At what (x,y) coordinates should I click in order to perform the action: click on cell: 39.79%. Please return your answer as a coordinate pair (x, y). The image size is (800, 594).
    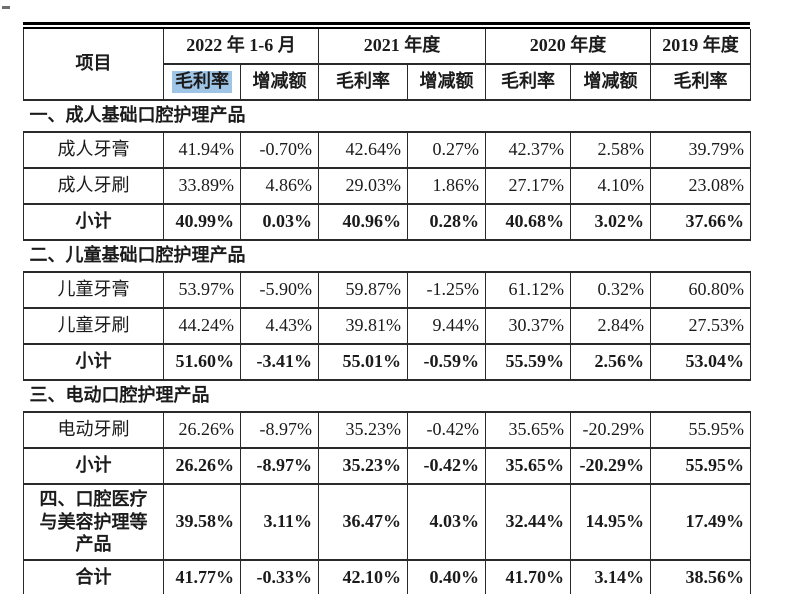
    Looking at the image, I should click on (700, 150).